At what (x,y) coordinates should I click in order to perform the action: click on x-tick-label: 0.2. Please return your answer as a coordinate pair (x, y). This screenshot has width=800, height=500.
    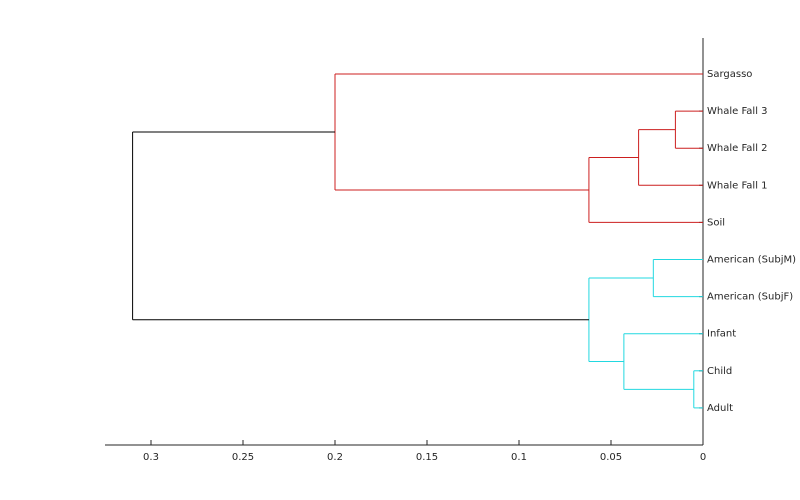
    Looking at the image, I should click on (335, 457).